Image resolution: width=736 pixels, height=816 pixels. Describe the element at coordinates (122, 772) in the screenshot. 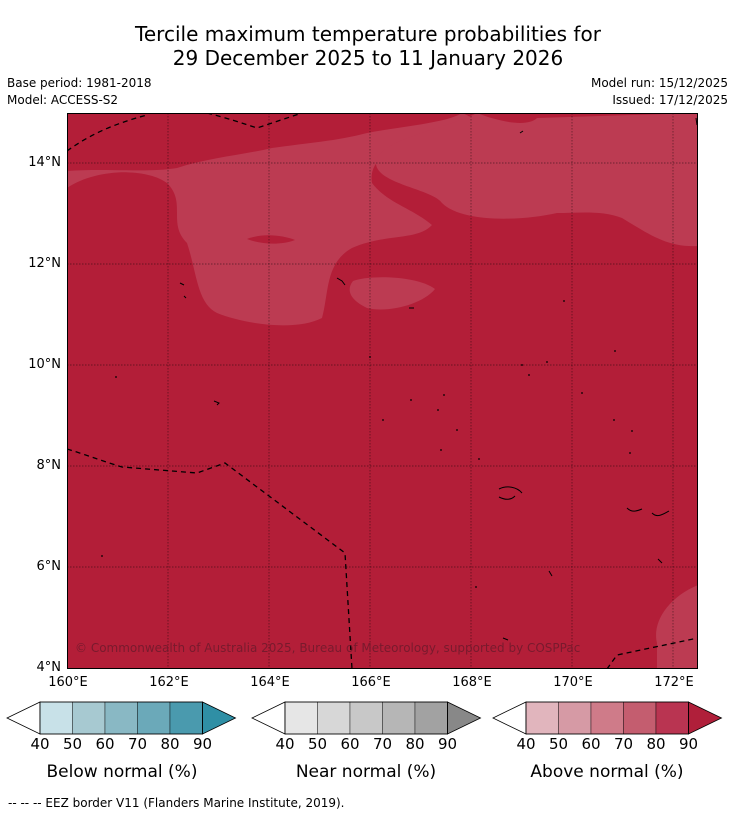

I see `below-normal-label: Below normal (%)` at that location.